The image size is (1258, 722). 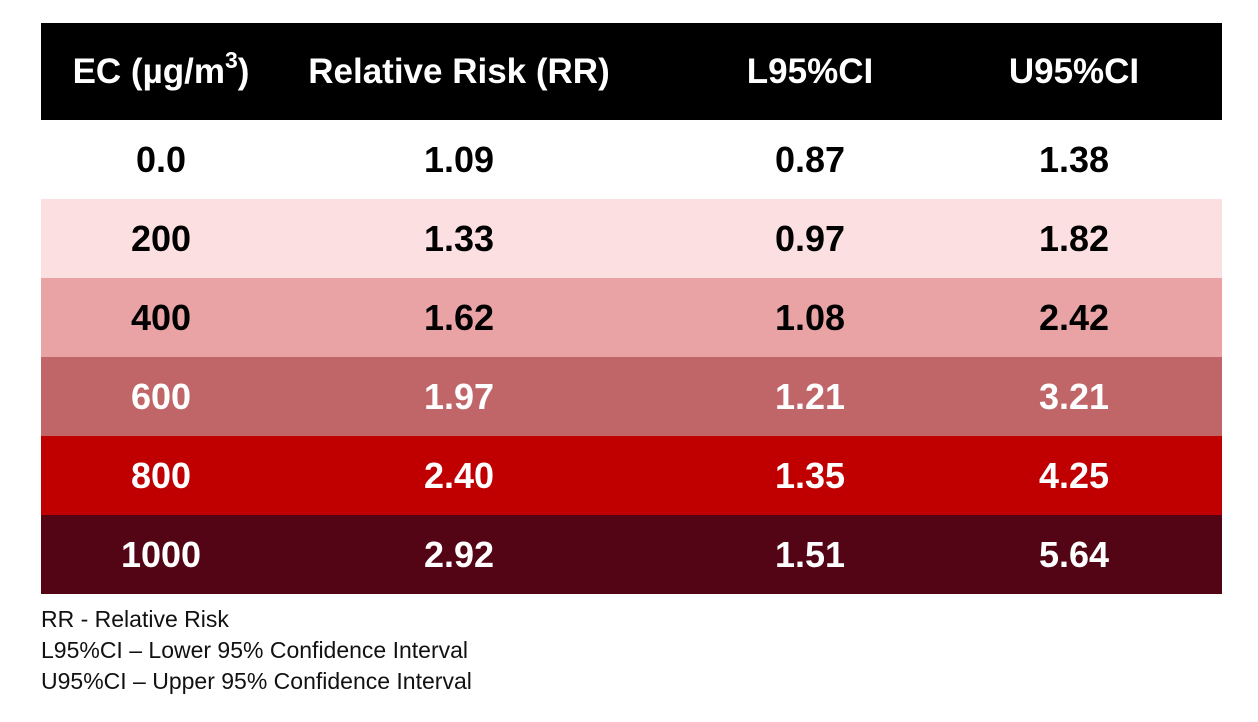 I want to click on cell-rr: 1.62, so click(x=459, y=317).